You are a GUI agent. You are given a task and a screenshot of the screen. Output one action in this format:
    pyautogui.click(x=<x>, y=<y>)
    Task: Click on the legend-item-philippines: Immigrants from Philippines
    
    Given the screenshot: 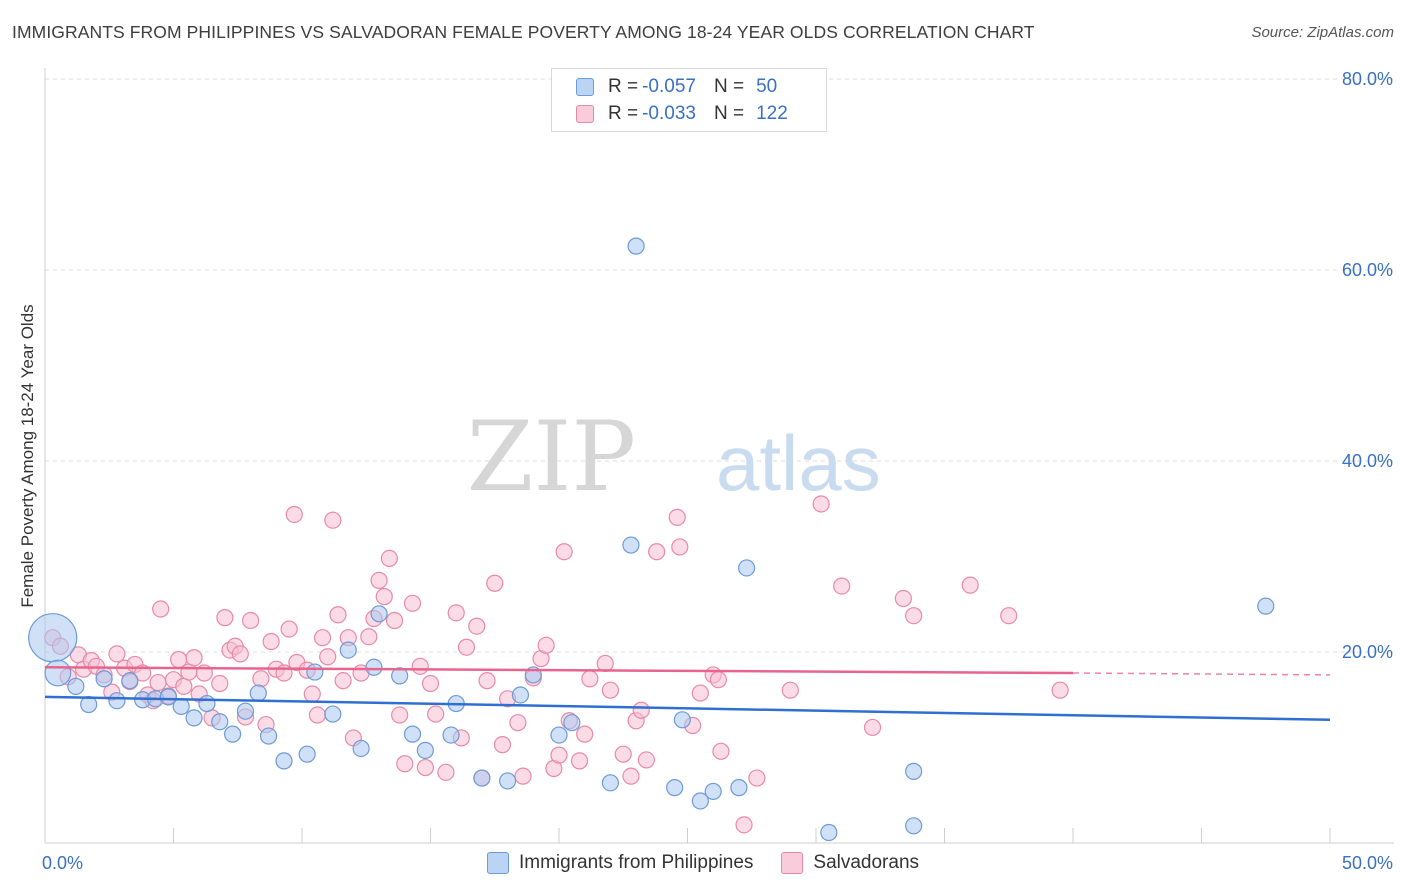 What is the action you would take?
    pyautogui.click(x=620, y=863)
    